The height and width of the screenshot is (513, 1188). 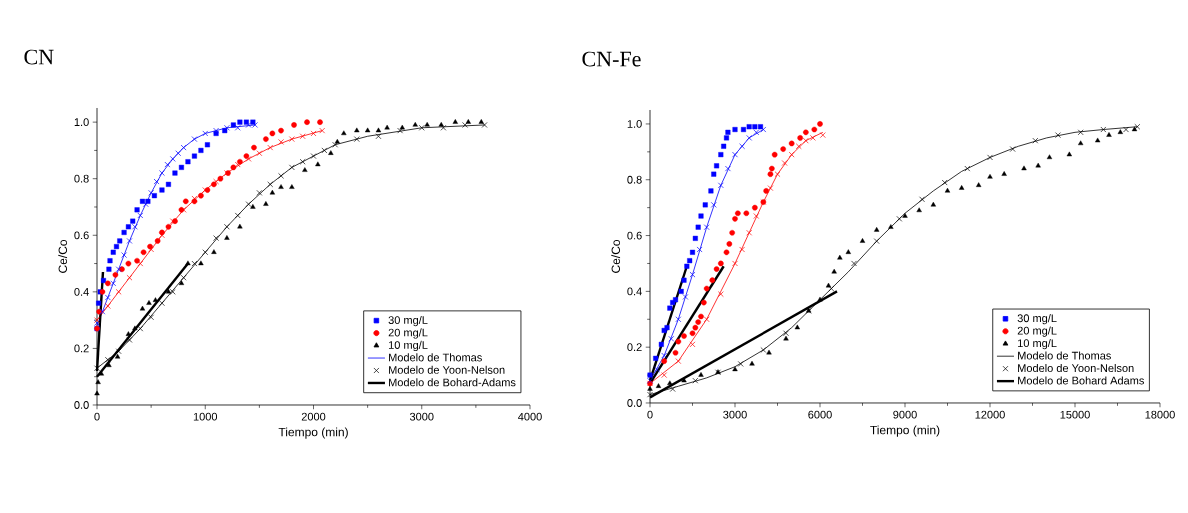 What do you see at coordinates (905, 414) in the screenshot?
I see `x-tick-label: 9000` at bounding box center [905, 414].